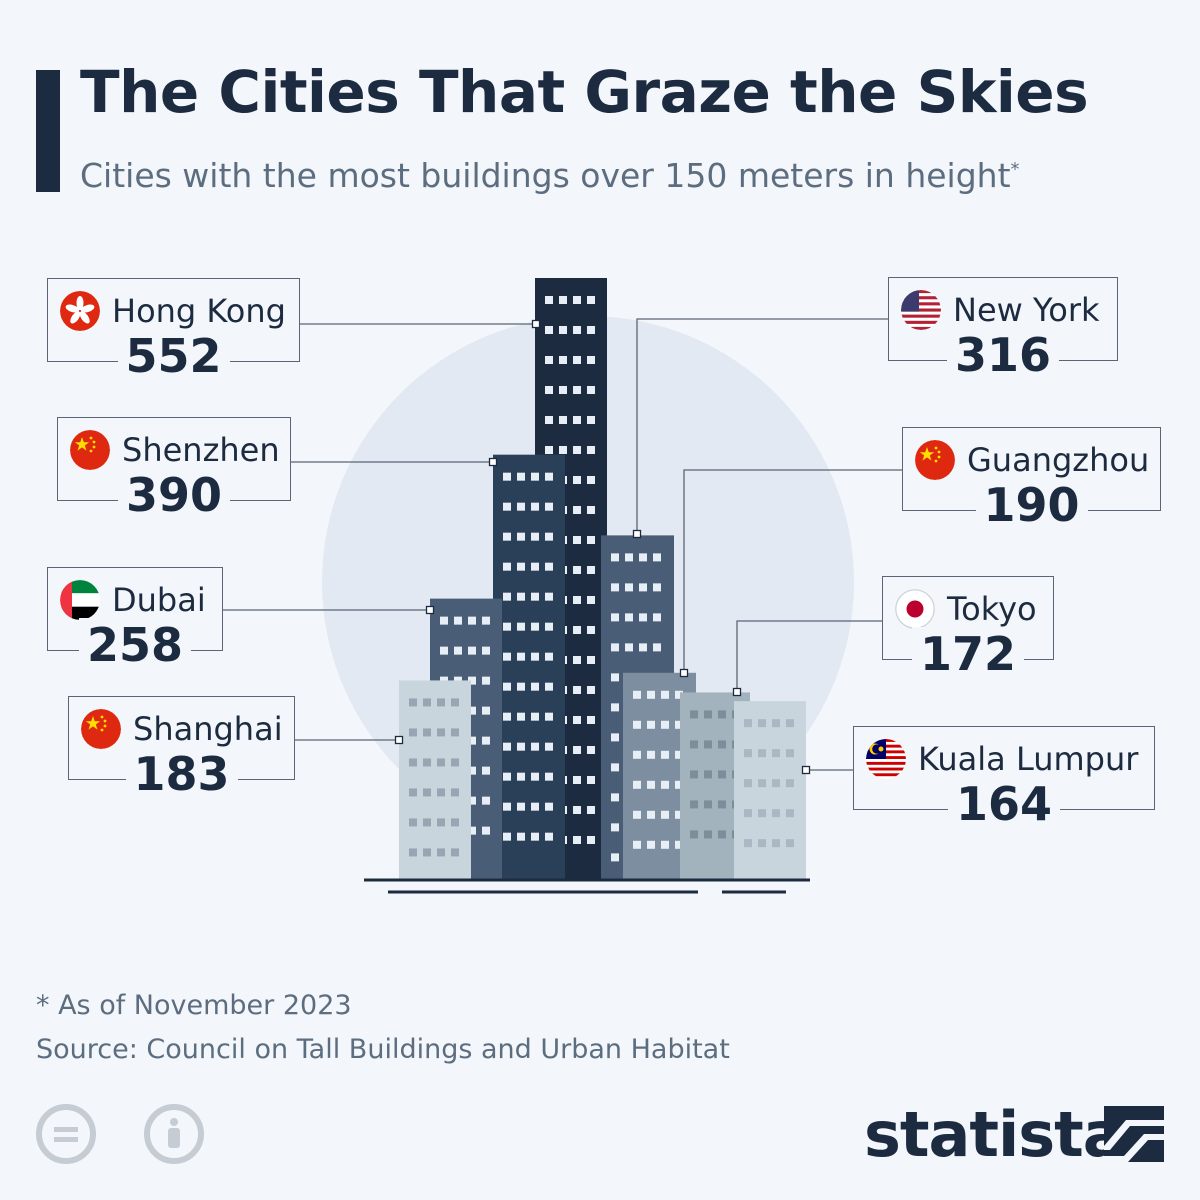 The height and width of the screenshot is (1200, 1200). I want to click on city-value: 183, so click(181, 774).